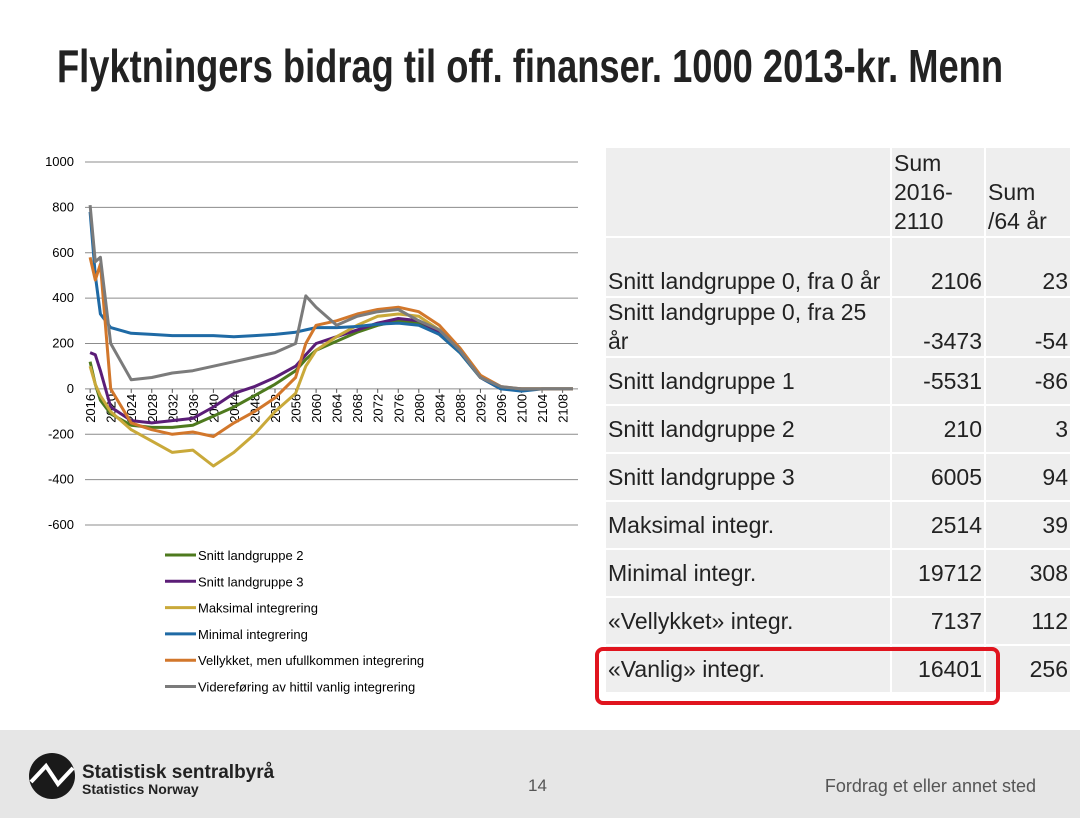  Describe the element at coordinates (311, 660) in the screenshot. I see `legend-label: Vellykket, men ufullkommen integrering` at that location.